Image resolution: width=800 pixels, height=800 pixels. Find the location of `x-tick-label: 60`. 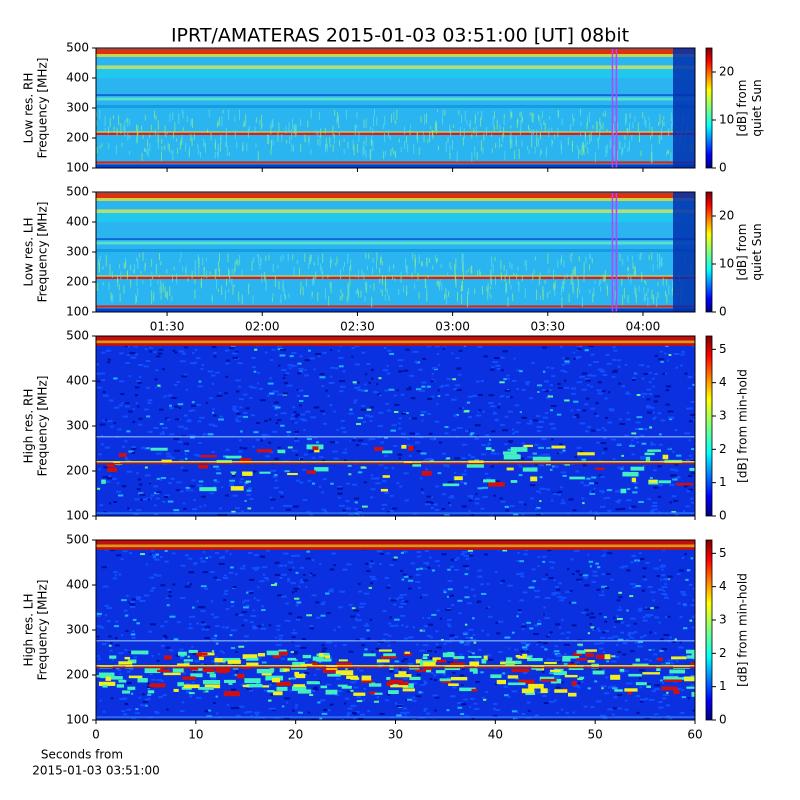

x-tick-label: 60 is located at coordinates (694, 735).